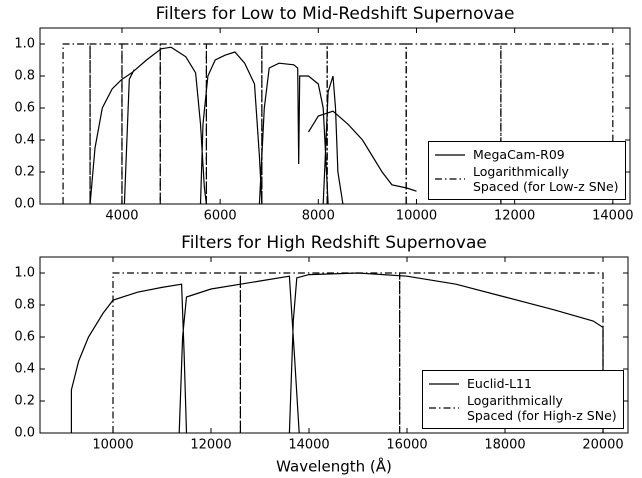  Describe the element at coordinates (334, 466) in the screenshot. I see `x-axis-label: Wavelength (Å)` at that location.